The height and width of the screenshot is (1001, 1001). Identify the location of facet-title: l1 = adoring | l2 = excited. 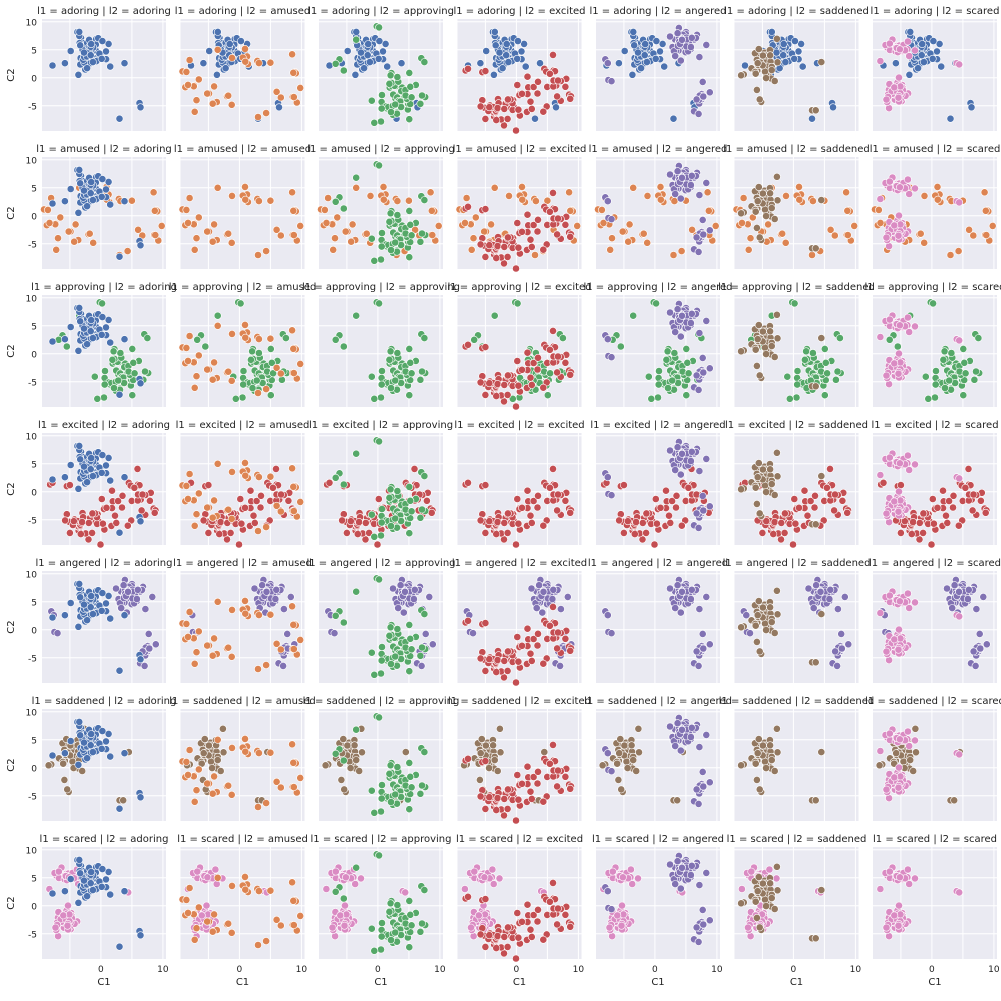
(519, 11).